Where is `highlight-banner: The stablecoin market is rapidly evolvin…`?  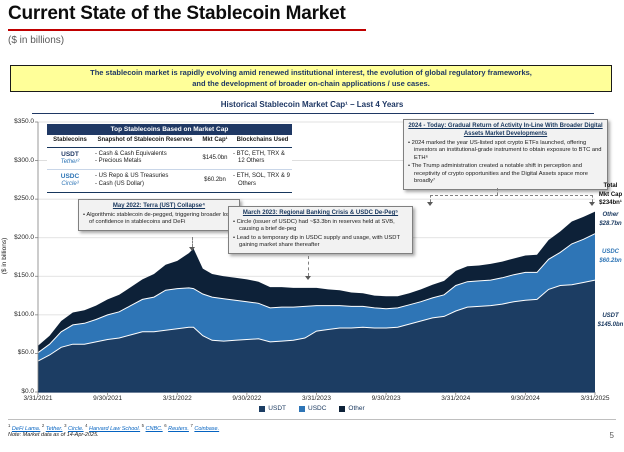 highlight-banner: The stablecoin market is rapidly evolvin… is located at coordinates (311, 78).